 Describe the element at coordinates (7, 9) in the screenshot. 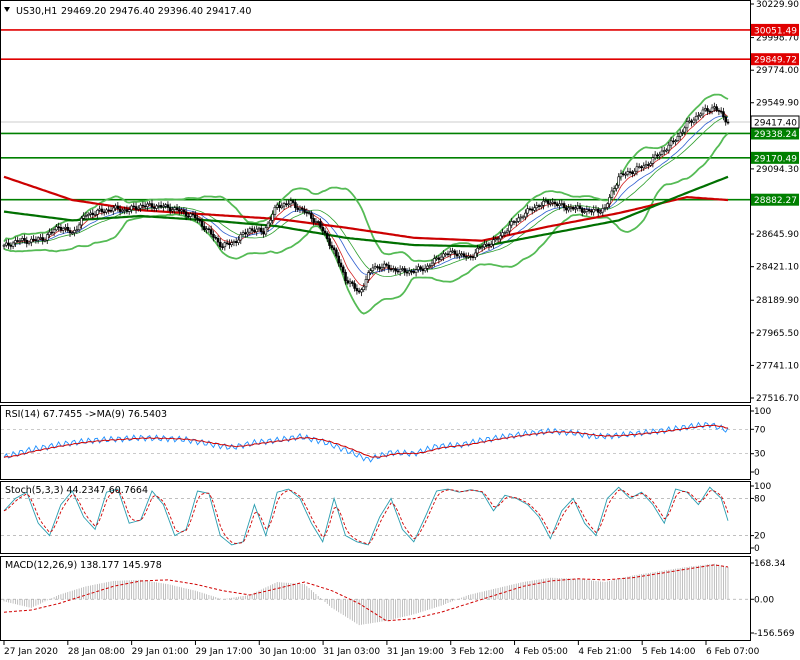

I see `dropdown-triangle-icon` at that location.